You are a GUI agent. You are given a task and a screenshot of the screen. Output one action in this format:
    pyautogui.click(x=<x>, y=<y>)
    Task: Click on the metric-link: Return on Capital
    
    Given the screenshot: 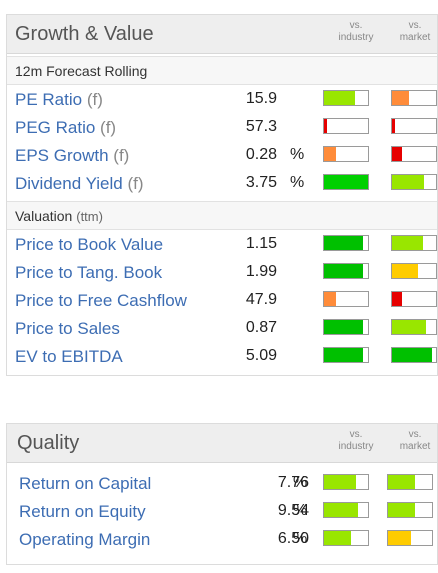 What is the action you would take?
    pyautogui.click(x=85, y=483)
    